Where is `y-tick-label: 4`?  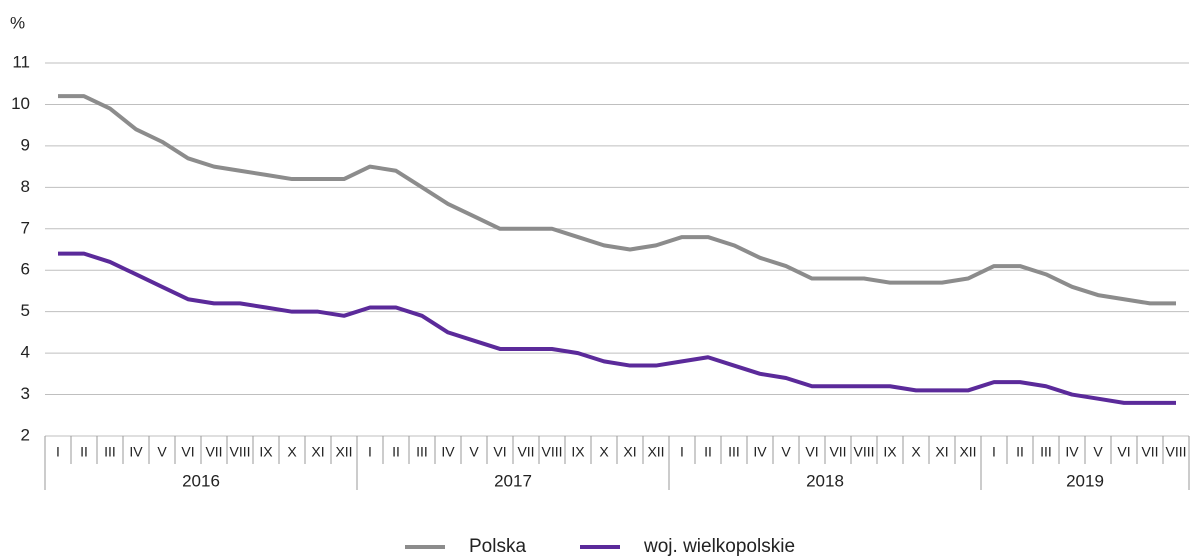 y-tick-label: 4 is located at coordinates (25, 352).